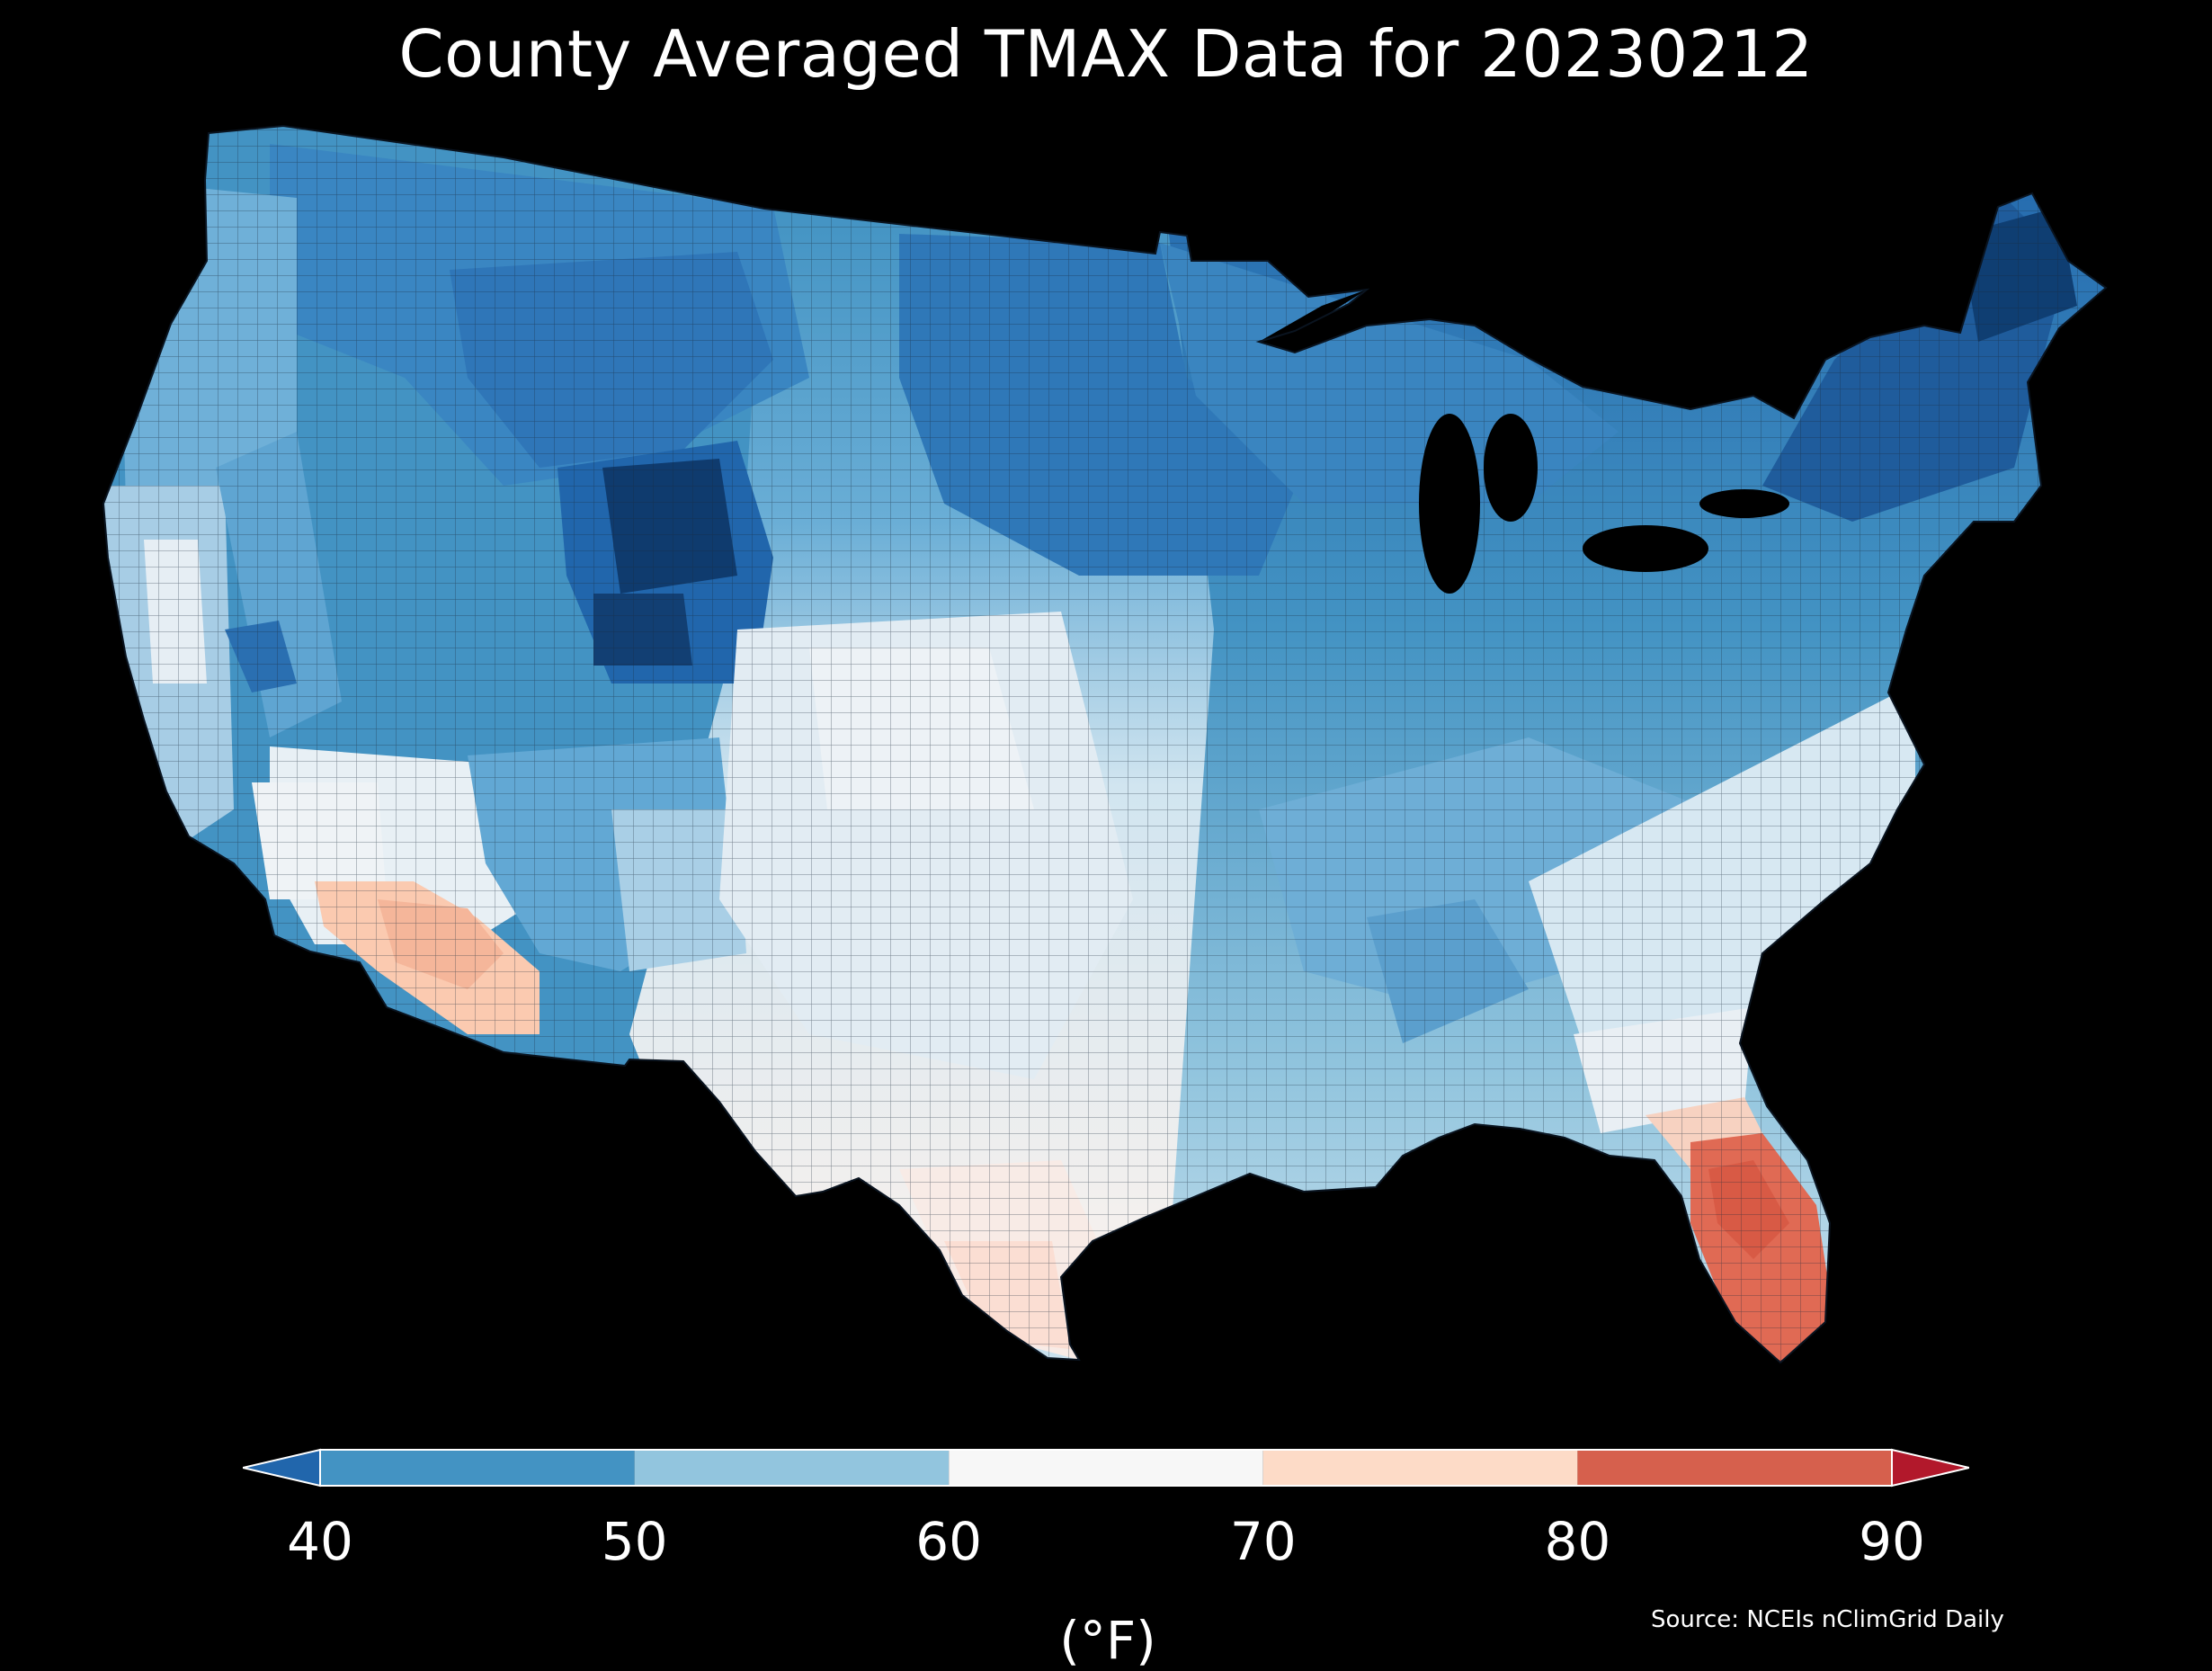  What do you see at coordinates (1827, 1619) in the screenshot?
I see `source-note: Source: NCEIs nClimGrid Daily` at bounding box center [1827, 1619].